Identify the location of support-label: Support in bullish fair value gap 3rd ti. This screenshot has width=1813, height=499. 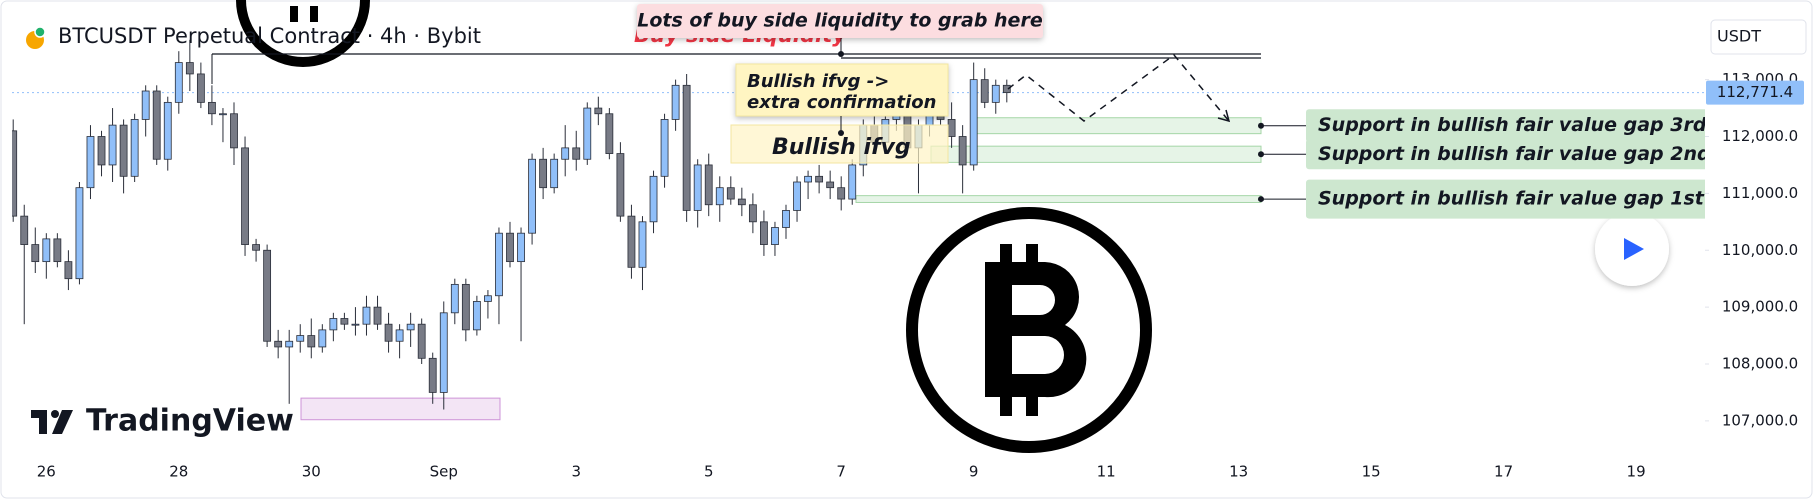
(1523, 125).